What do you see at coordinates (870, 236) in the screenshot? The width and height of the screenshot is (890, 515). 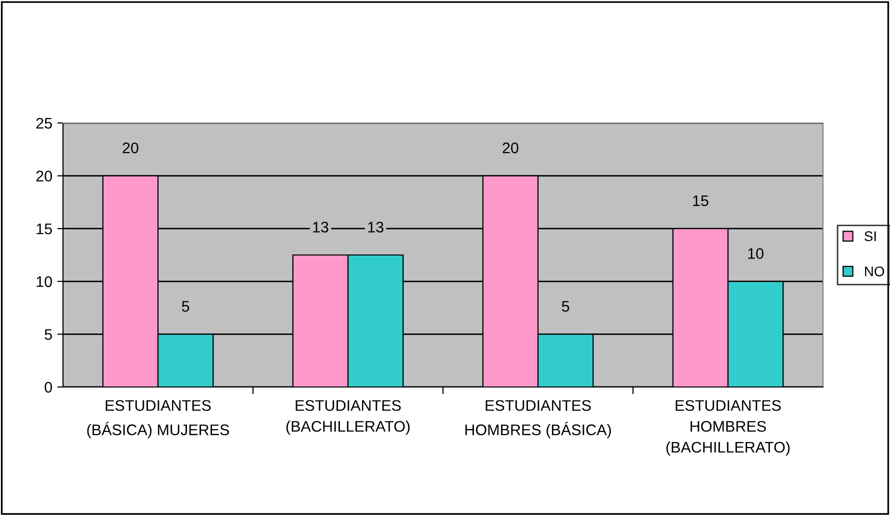 I see `legend-label: SI` at bounding box center [870, 236].